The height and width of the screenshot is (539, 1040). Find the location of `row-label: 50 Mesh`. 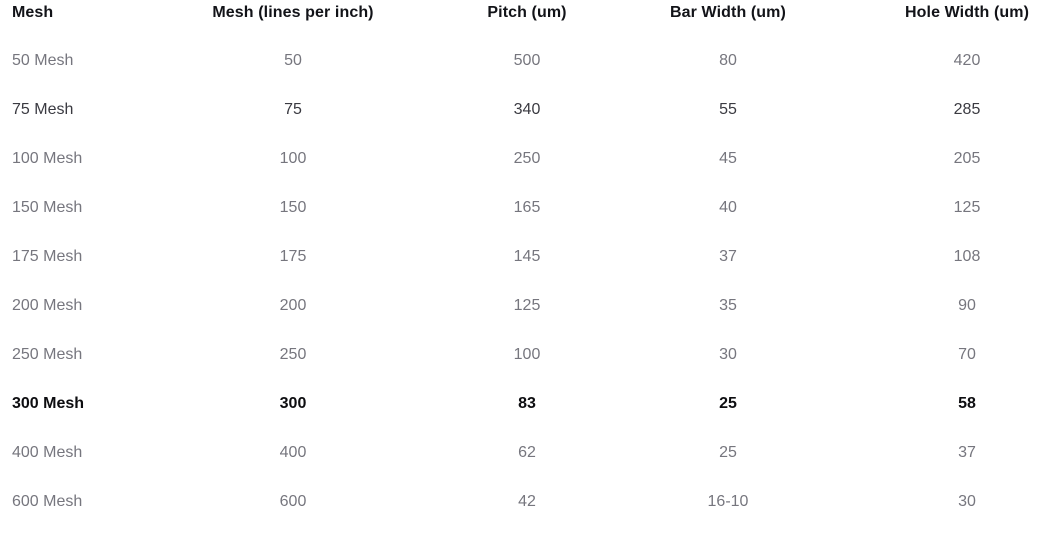

row-label: 50 Mesh is located at coordinates (43, 60).